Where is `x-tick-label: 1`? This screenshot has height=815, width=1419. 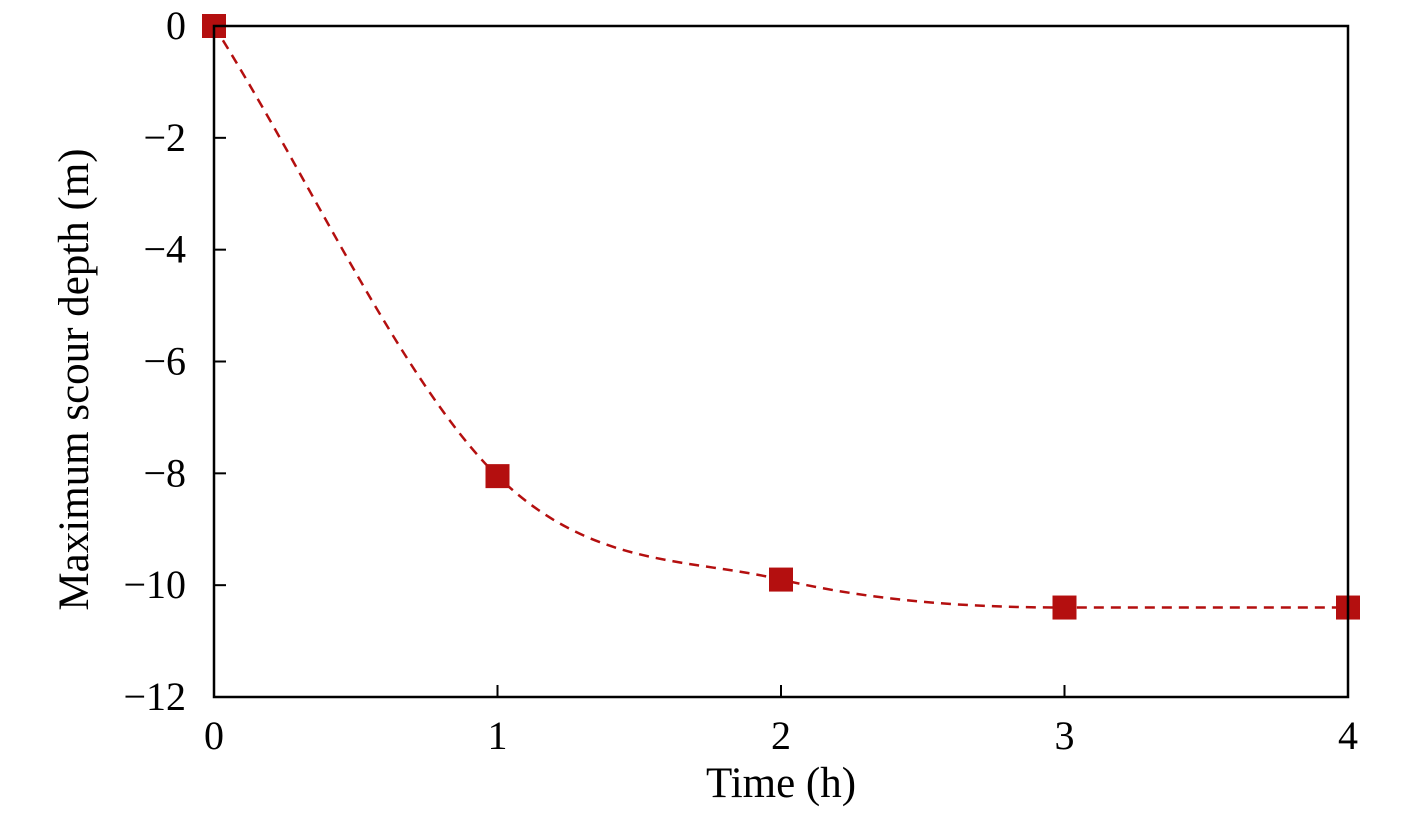 x-tick-label: 1 is located at coordinates (498, 735).